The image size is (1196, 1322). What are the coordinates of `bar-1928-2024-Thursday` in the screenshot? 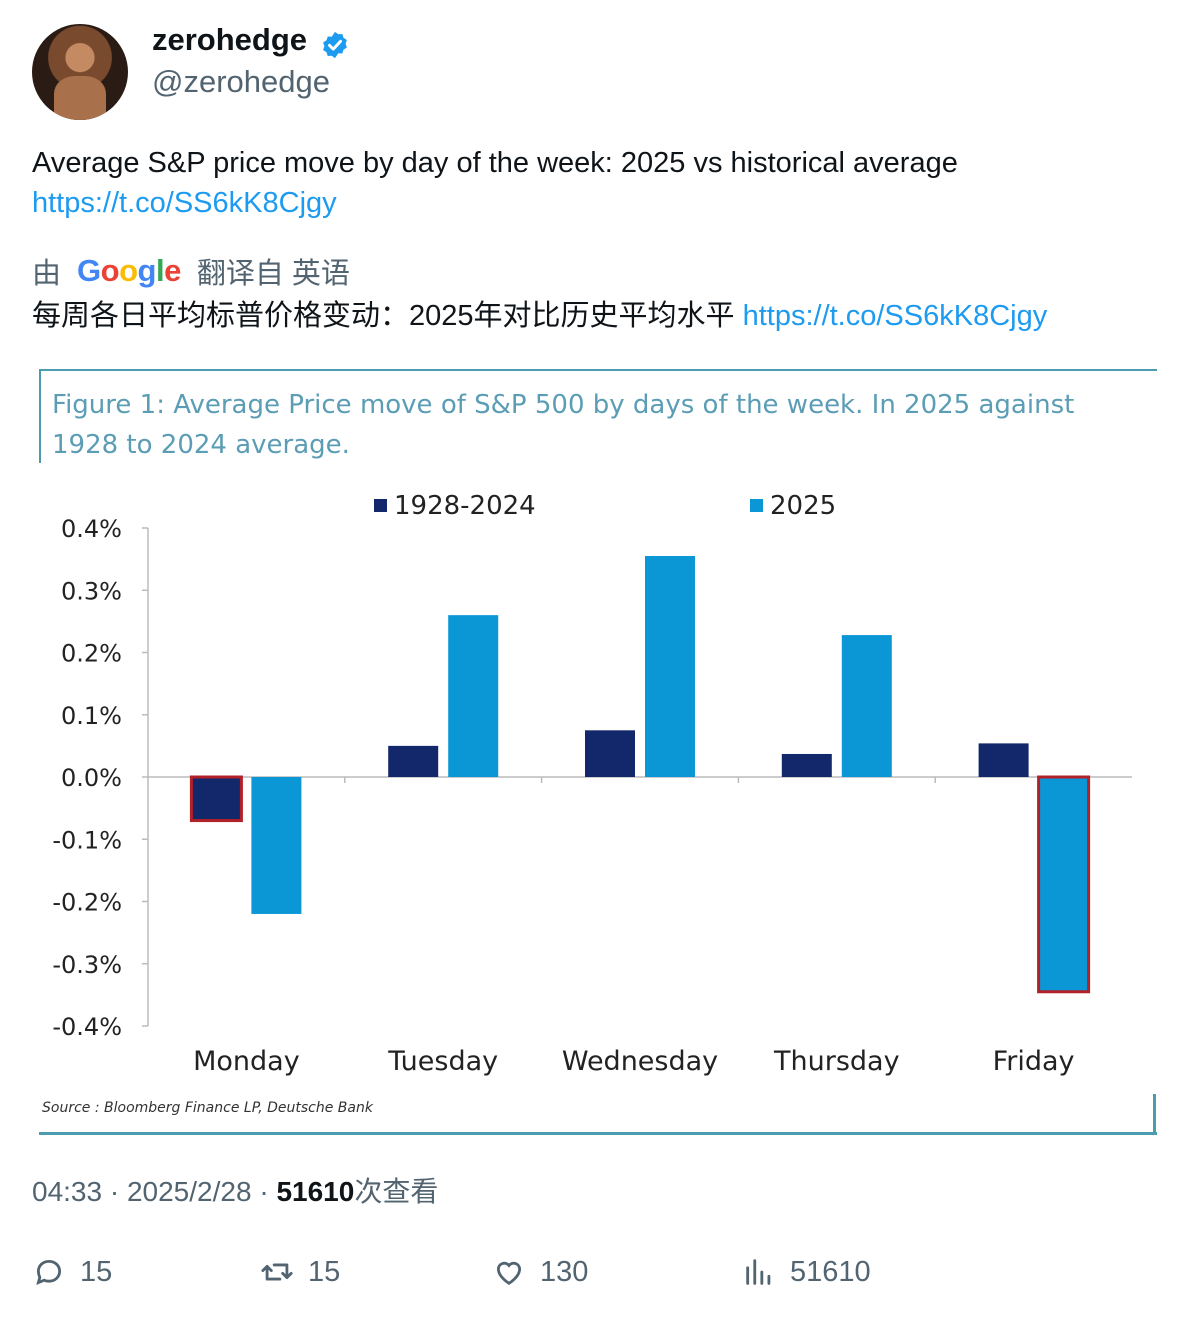 It's located at (806, 765).